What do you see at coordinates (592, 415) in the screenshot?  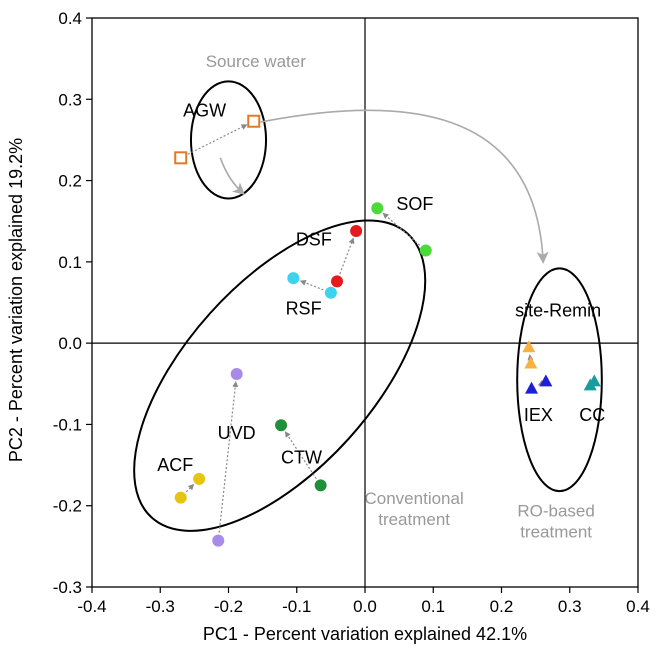 I see `label-cc: CC` at bounding box center [592, 415].